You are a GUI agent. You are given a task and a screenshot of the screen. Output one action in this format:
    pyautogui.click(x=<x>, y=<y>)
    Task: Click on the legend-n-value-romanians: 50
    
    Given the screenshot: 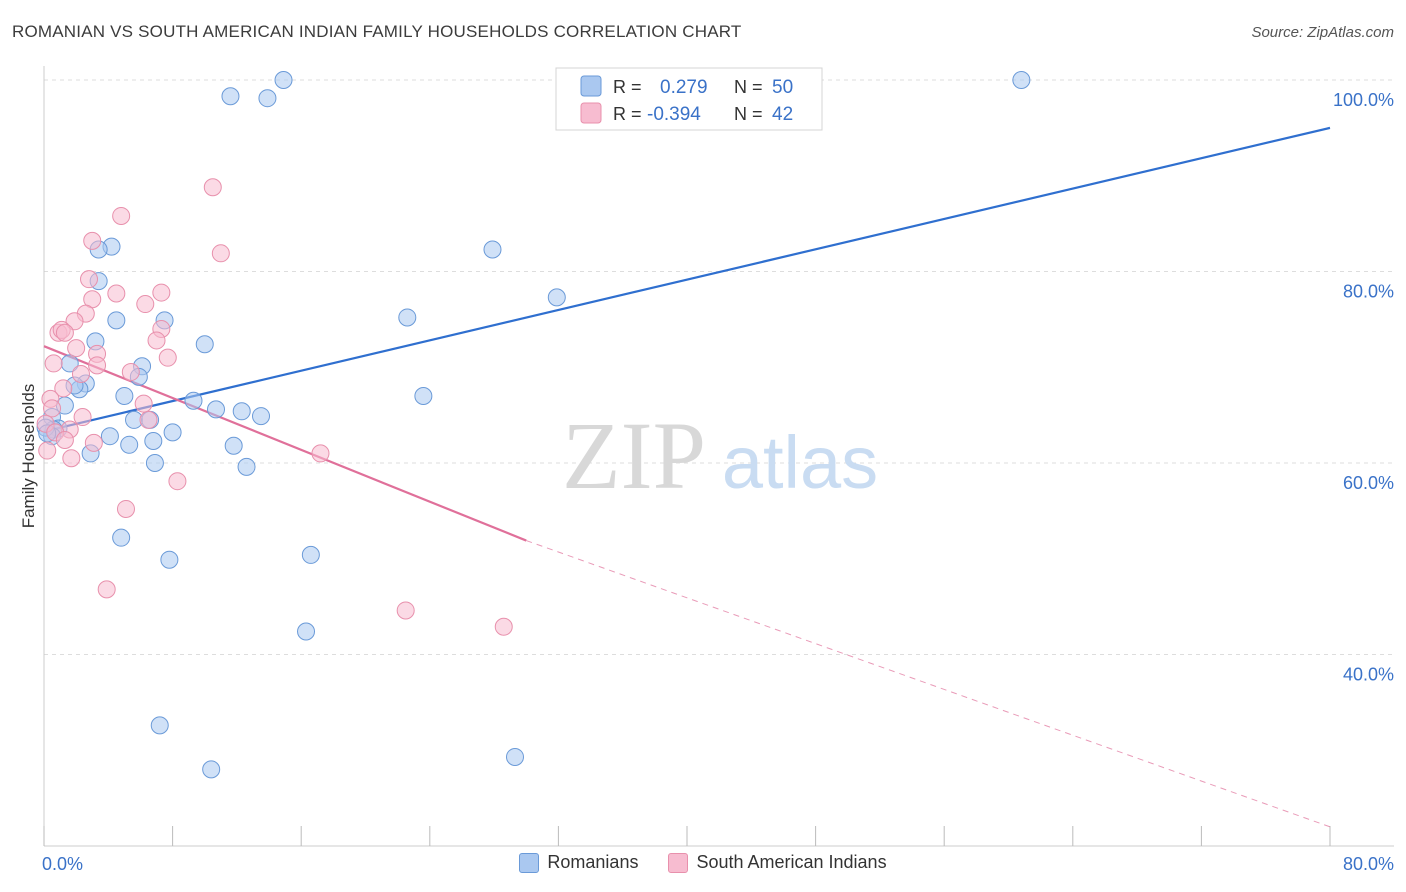 What is the action you would take?
    pyautogui.click(x=782, y=87)
    